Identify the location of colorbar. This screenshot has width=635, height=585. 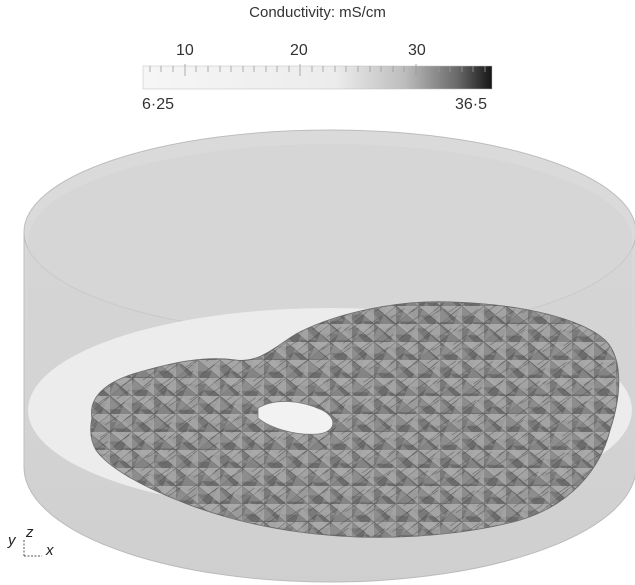
(317, 77).